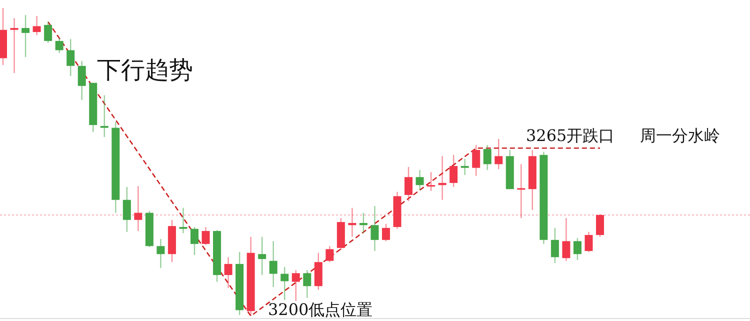 This screenshot has height=321, width=750. What do you see at coordinates (570, 135) in the screenshot?
I see `annotation: 3265开跌口` at bounding box center [570, 135].